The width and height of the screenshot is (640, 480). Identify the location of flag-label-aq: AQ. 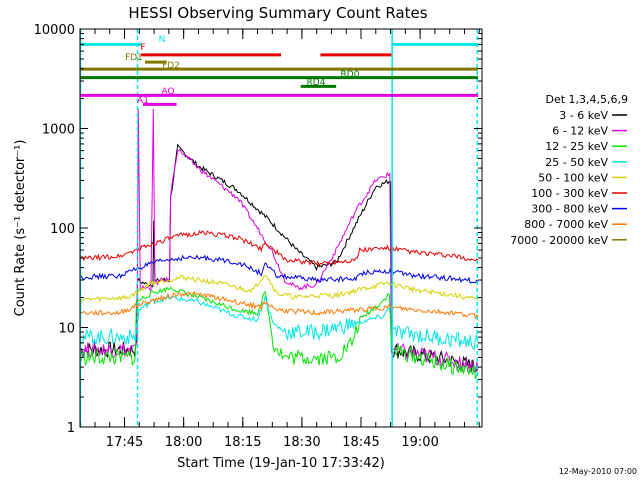
(167, 92).